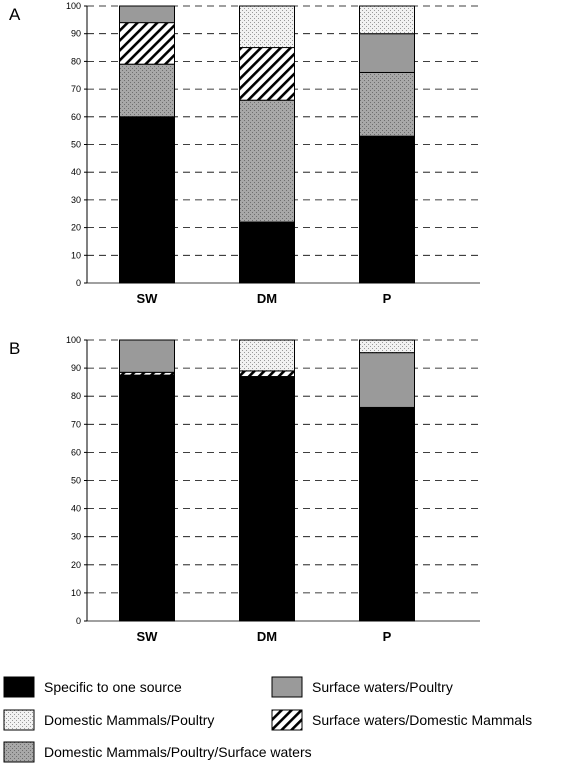 The height and width of the screenshot is (767, 567). What do you see at coordinates (382, 687) in the screenshot?
I see `legend-label-swp: Surface waters/Poultry` at bounding box center [382, 687].